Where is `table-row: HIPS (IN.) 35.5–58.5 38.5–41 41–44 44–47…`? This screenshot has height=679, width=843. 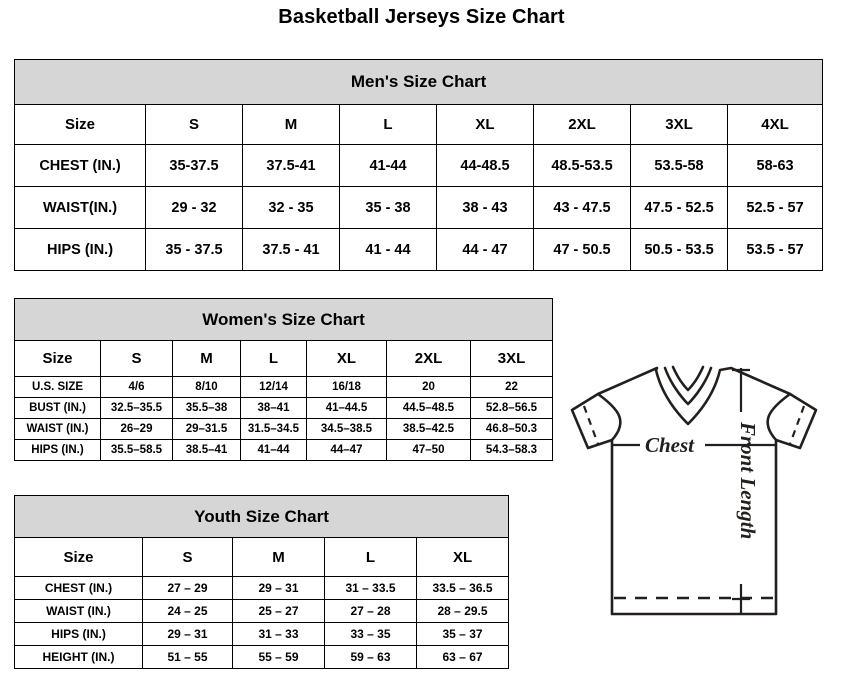
table-row: HIPS (IN.) 35.5–58.5 38.5–41 41–44 44–47… is located at coordinates (284, 450).